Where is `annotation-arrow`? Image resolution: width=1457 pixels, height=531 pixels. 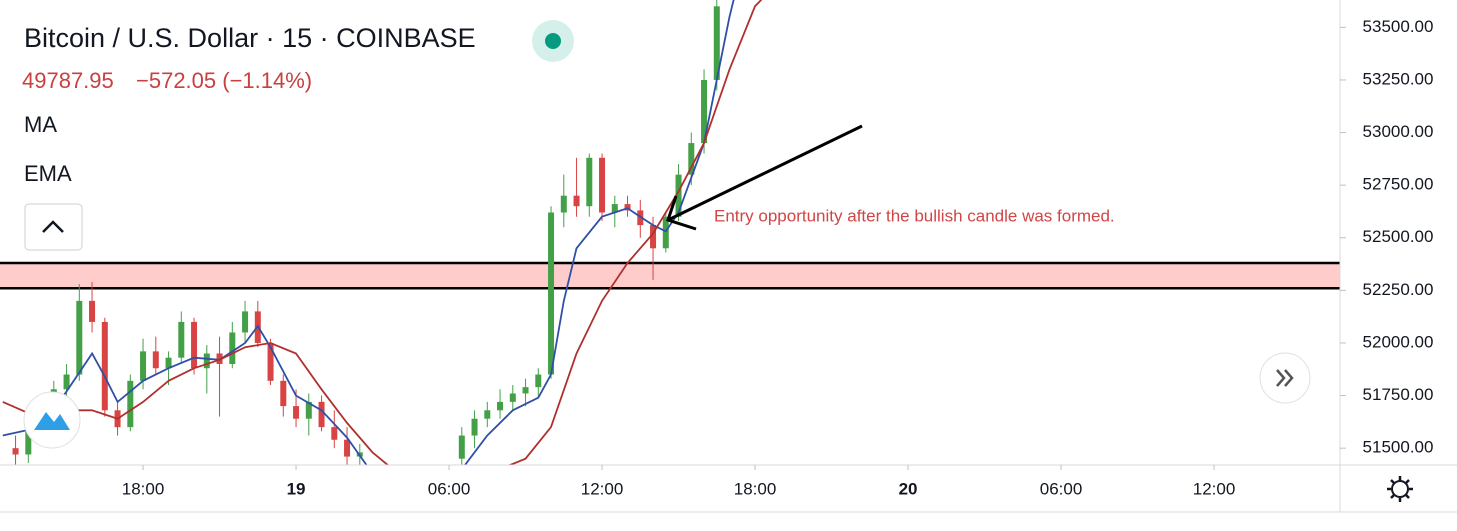 annotation-arrow is located at coordinates (765, 173).